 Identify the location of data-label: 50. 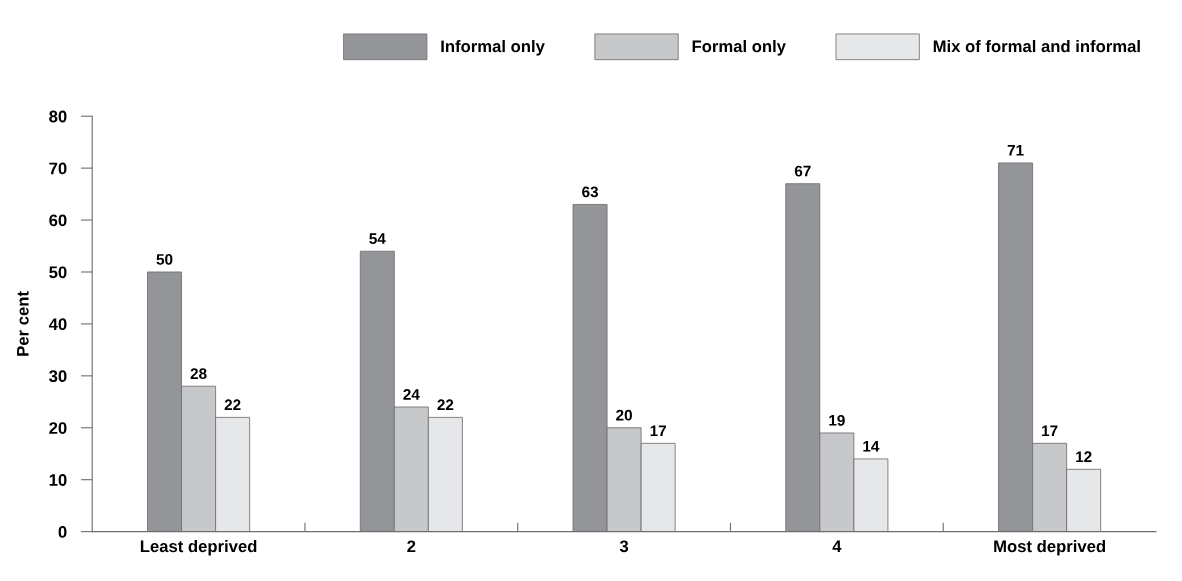
(164, 259).